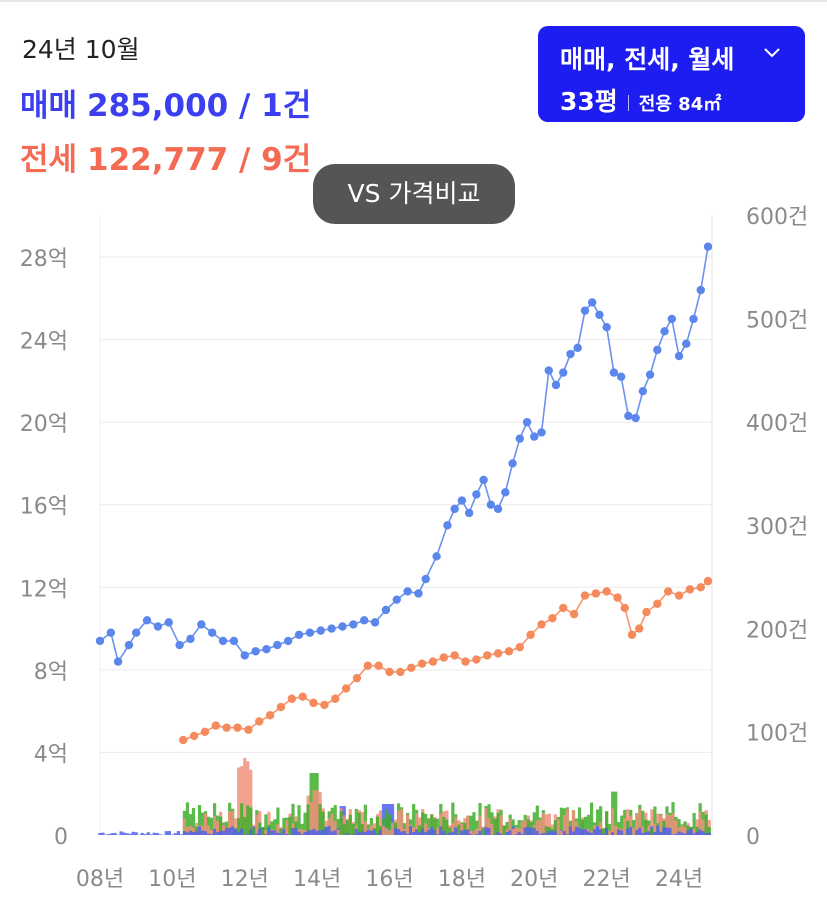 This screenshot has width=827, height=901. What do you see at coordinates (170, 102) in the screenshot?
I see `sale-summary: 매매 285,000 / 1건` at bounding box center [170, 102].